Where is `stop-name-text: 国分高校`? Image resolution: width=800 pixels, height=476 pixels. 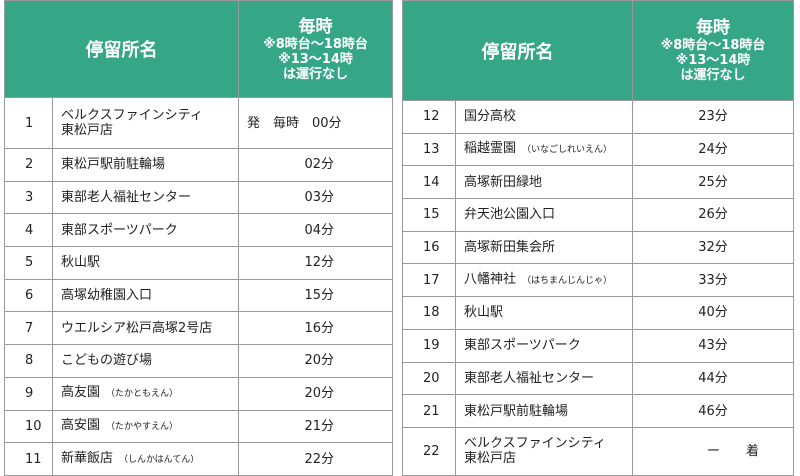 stop-name-text: 国分高校 is located at coordinates (490, 117).